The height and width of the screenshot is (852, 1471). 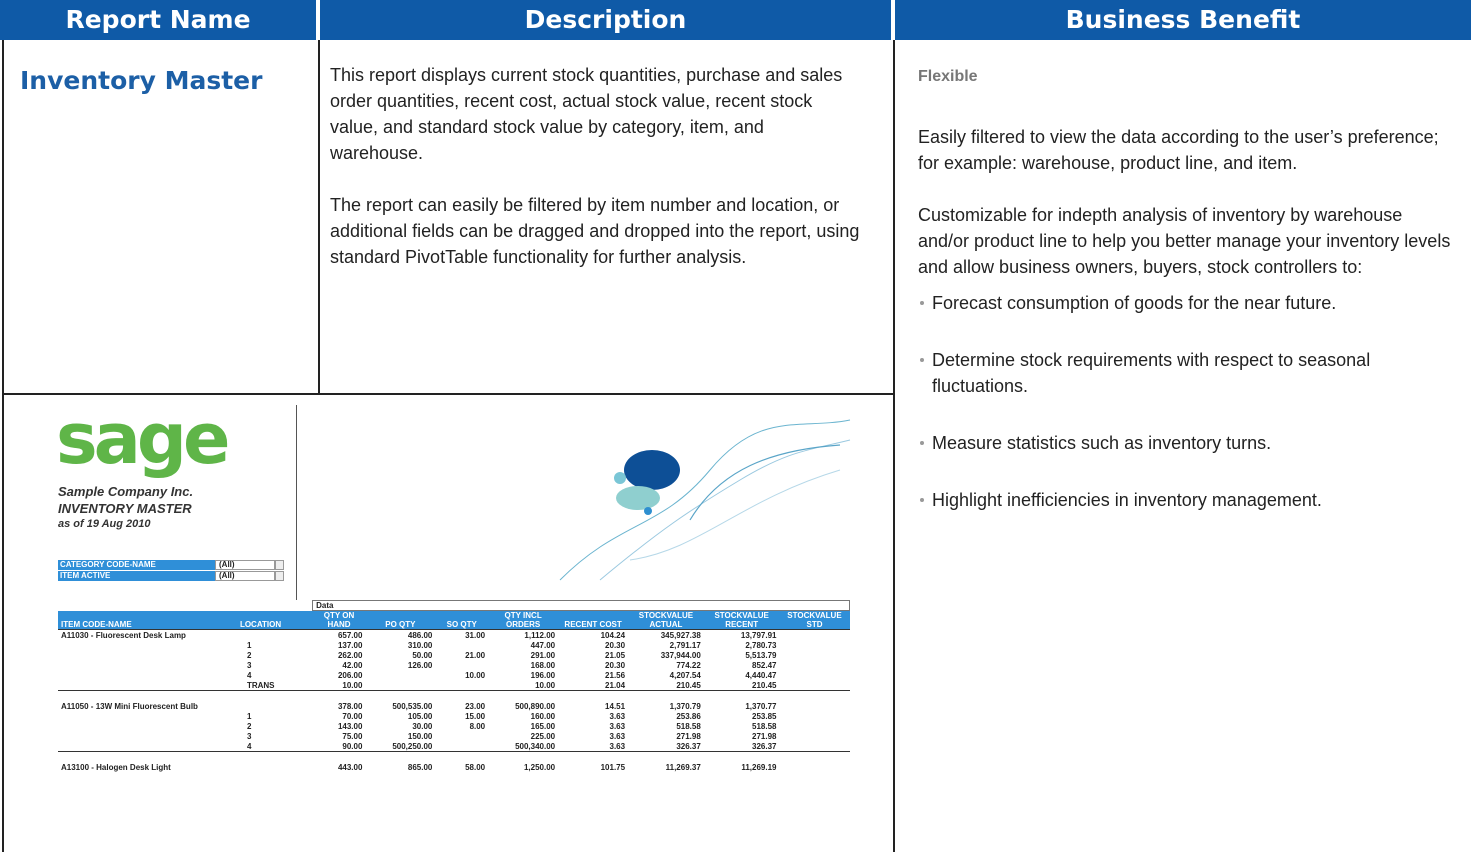 What do you see at coordinates (420, 716) in the screenshot?
I see `cell: 105.00` at bounding box center [420, 716].